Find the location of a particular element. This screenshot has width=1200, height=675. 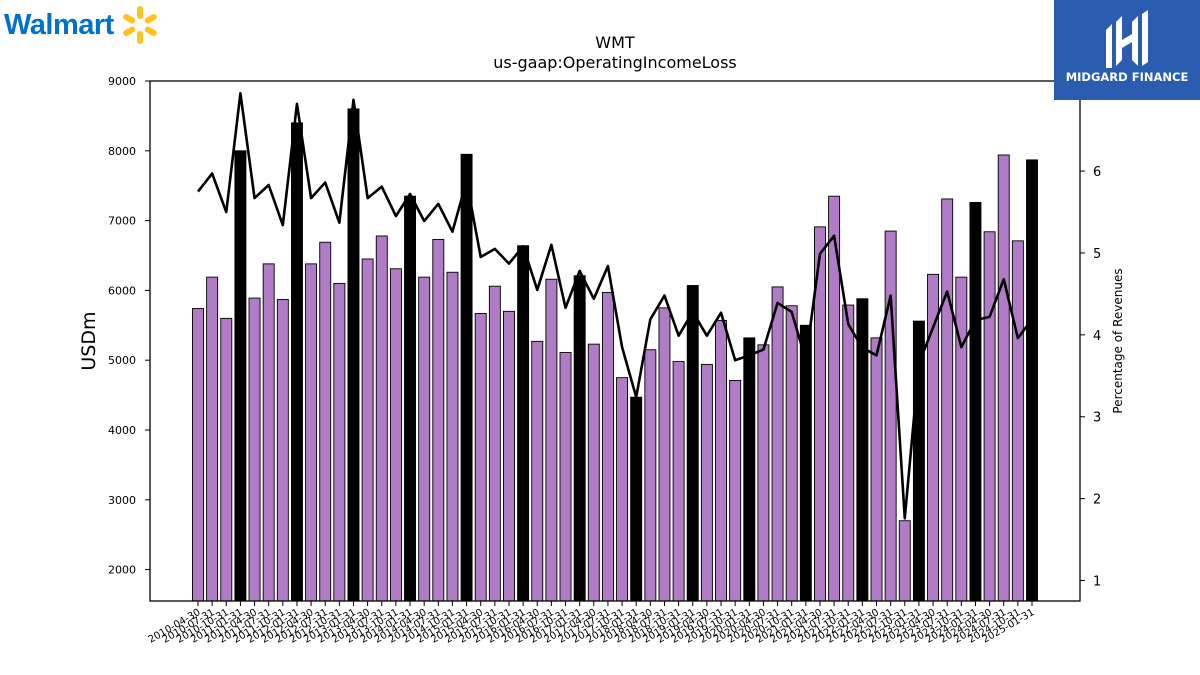

walmart-logo-text: Walmart is located at coordinates (59, 24).